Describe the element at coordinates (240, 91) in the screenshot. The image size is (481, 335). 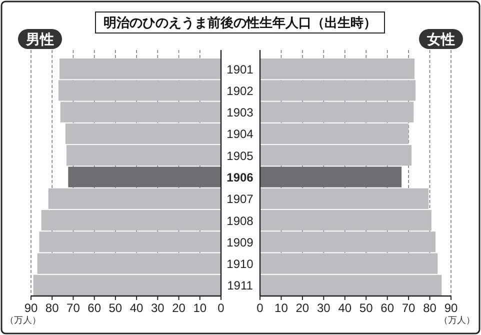
I see `y-tick-label: 1902` at that location.